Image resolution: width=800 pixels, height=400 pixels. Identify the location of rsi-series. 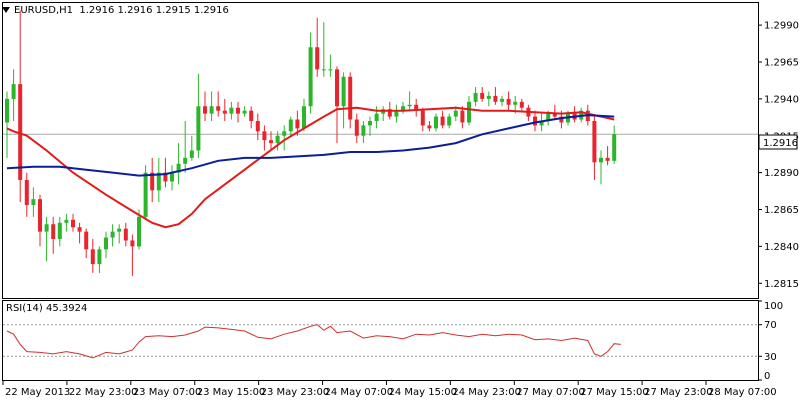
(313, 341).